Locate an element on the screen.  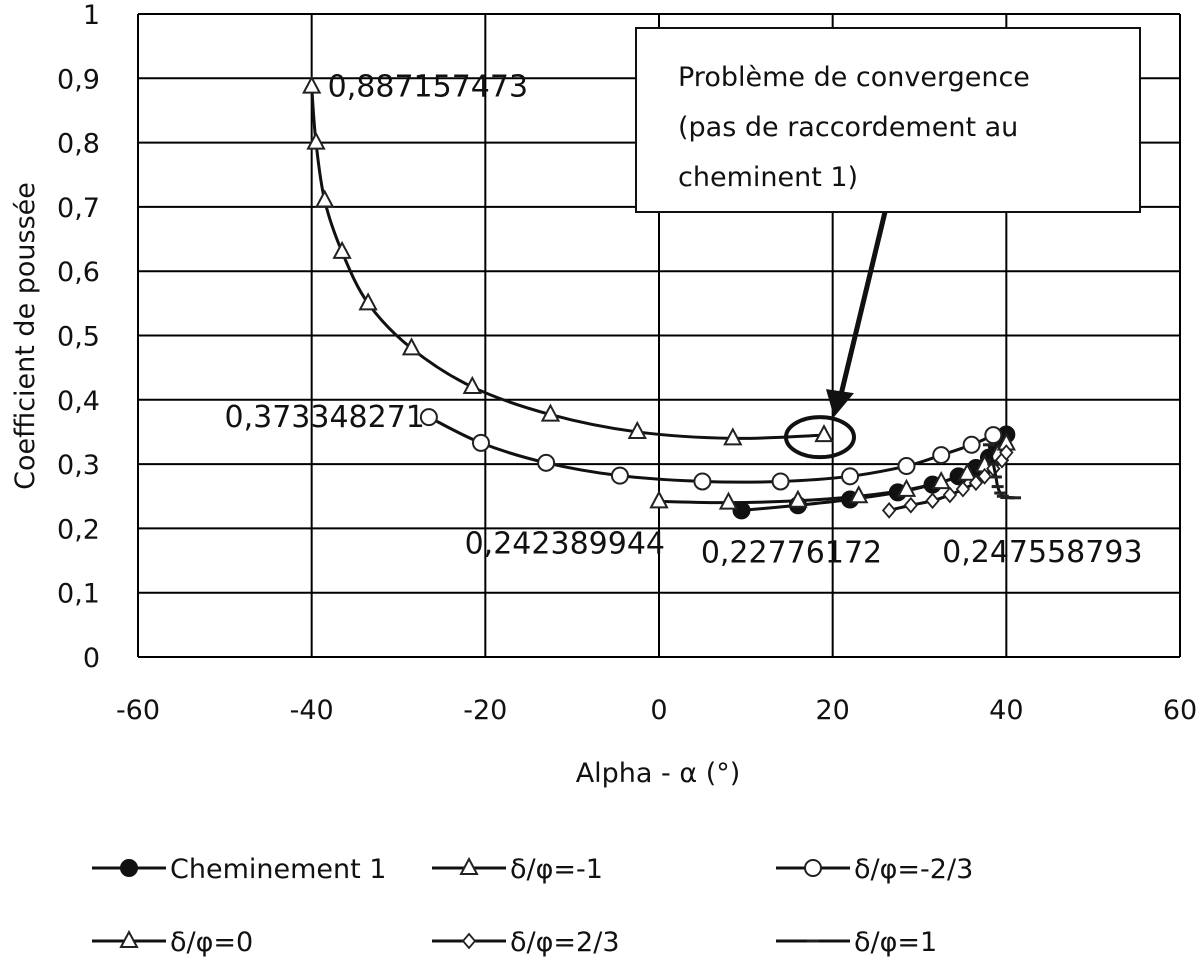
legend-item-2: δ/φ=-2/3 is located at coordinates (874, 869).